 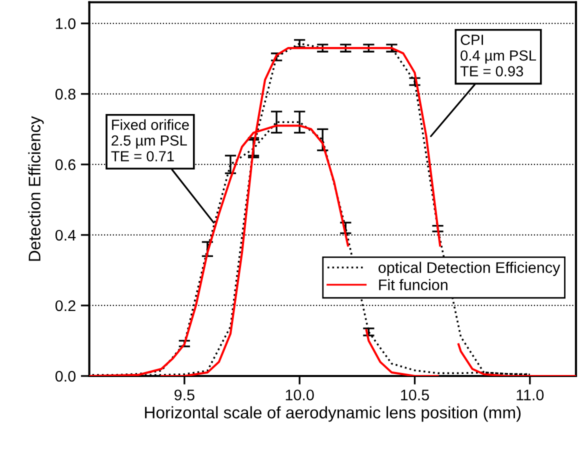 What do you see at coordinates (36, 188) in the screenshot?
I see `y-axis-title: Detection Efficiency` at bounding box center [36, 188].